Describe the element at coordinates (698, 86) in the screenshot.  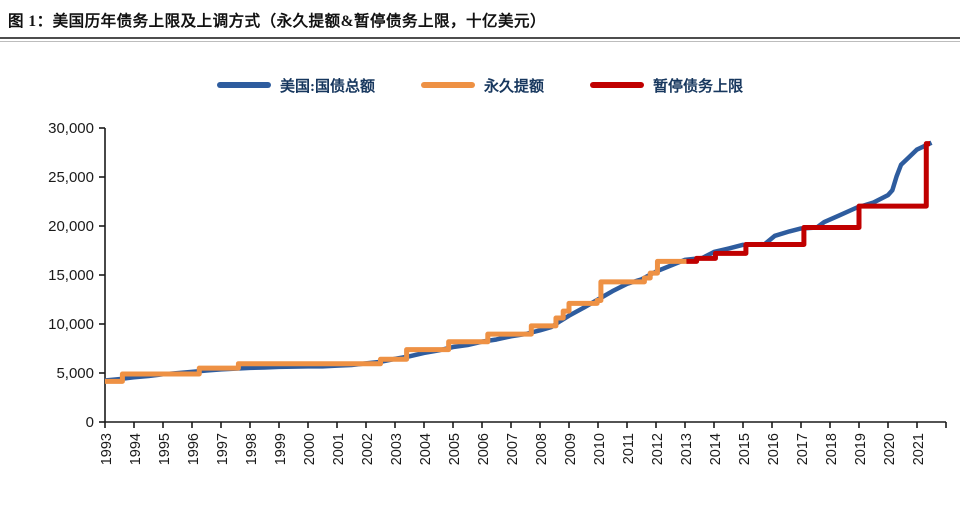
I see `legend-label-suspension: 暂停债务上限` at that location.